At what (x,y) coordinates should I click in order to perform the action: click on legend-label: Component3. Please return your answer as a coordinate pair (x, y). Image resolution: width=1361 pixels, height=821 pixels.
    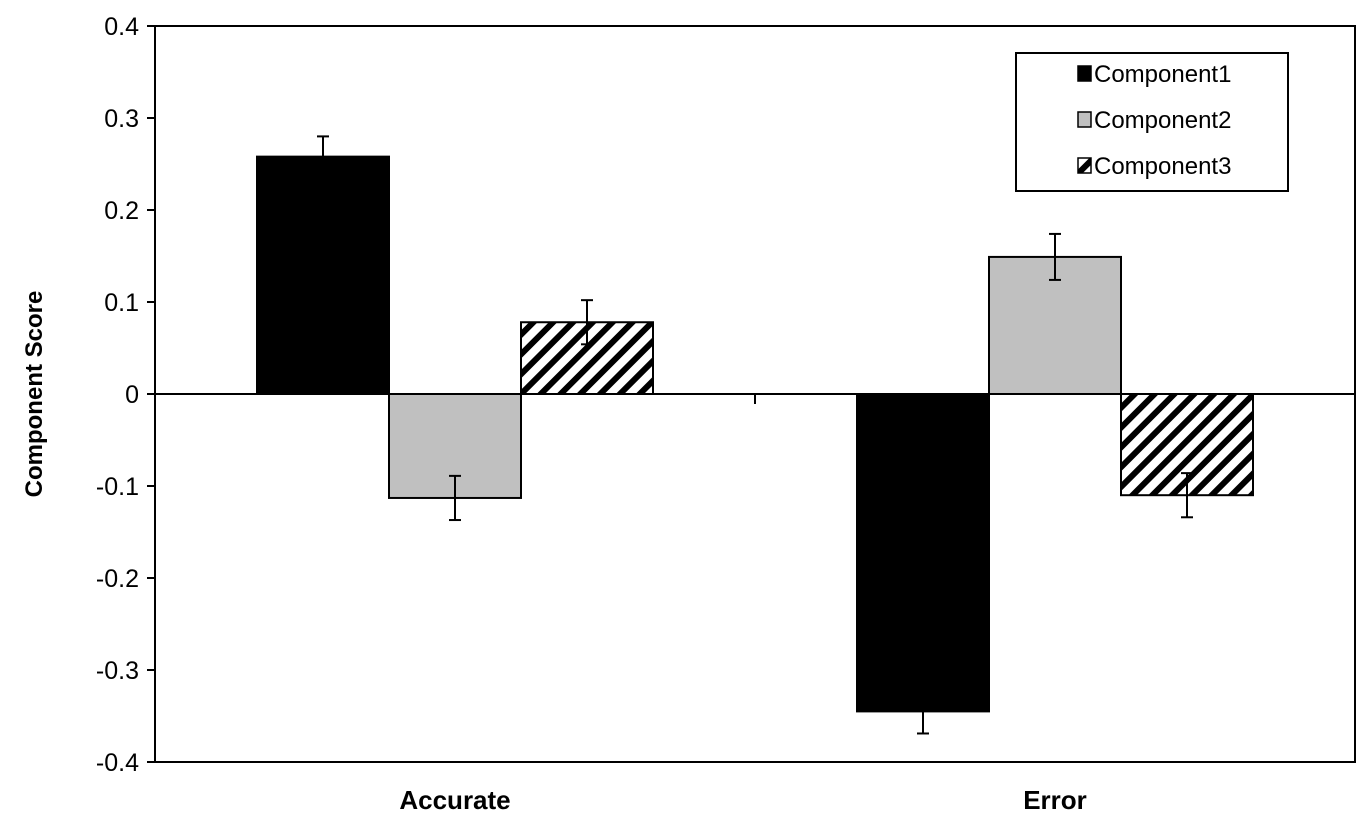
    Looking at the image, I should click on (1162, 166).